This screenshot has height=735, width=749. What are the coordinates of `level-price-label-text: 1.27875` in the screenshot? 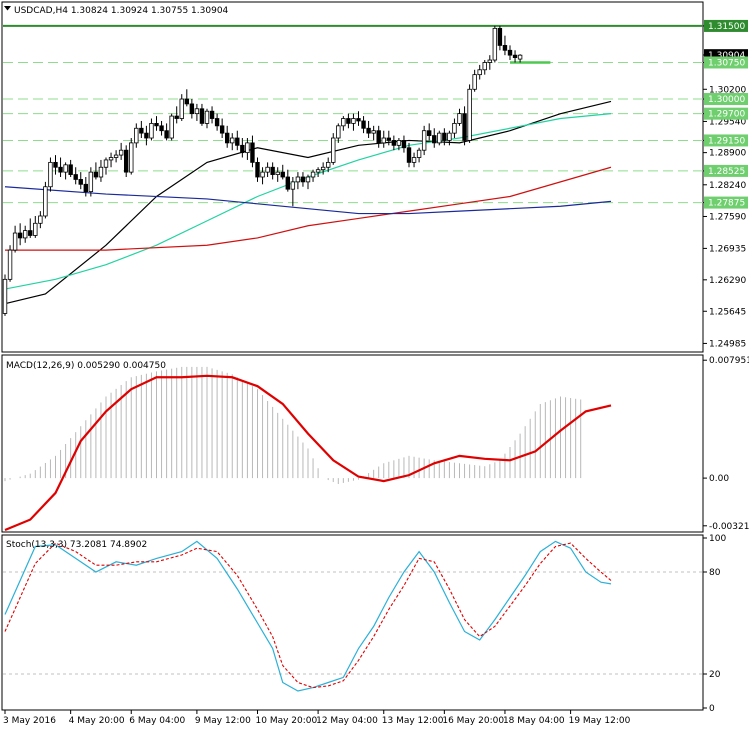 It's located at (726, 204).